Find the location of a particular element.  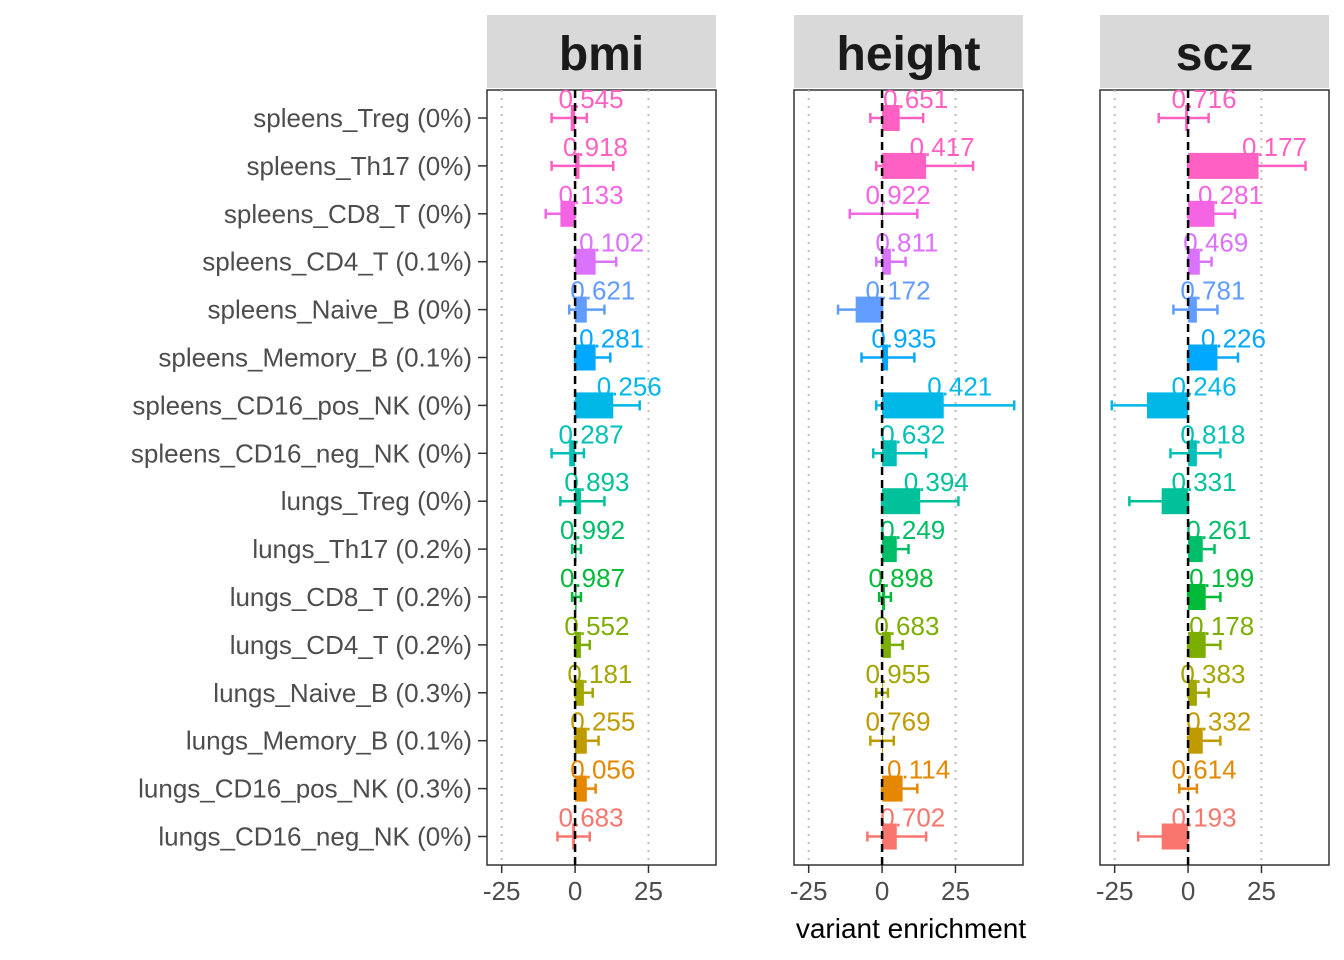

p-value-label: 0.632 is located at coordinates (912, 434).